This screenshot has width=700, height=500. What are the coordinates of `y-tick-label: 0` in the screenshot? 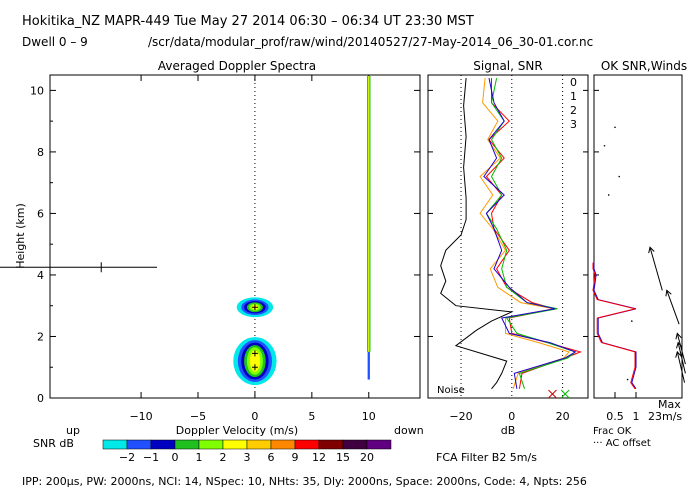 It's located at (40, 398).